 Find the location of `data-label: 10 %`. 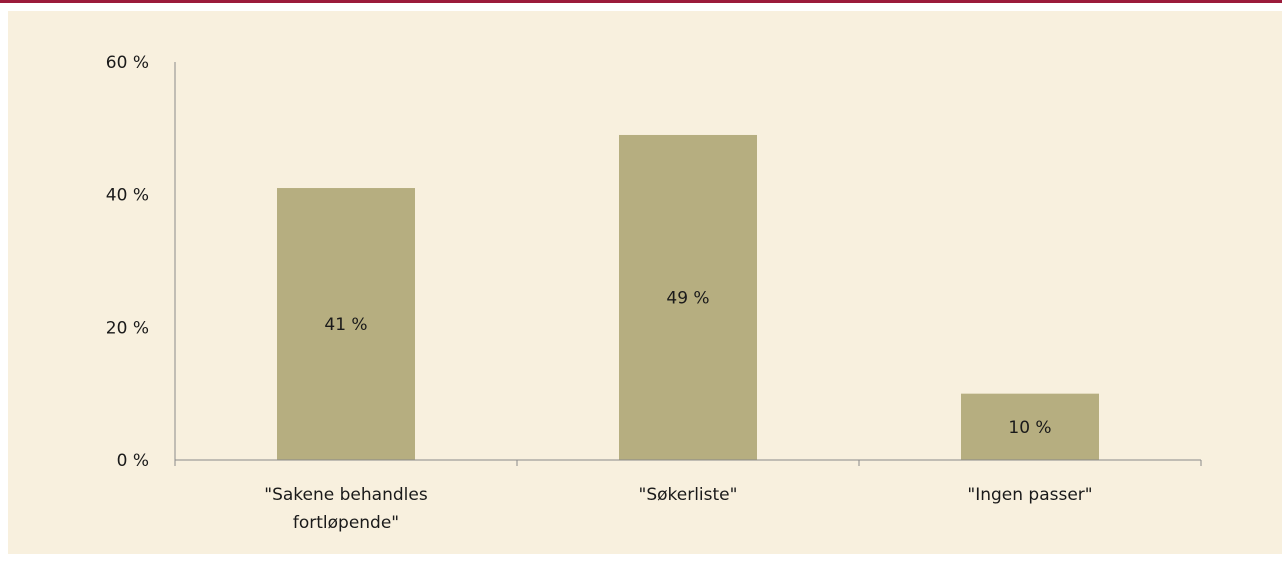

data-label: 10 % is located at coordinates (1029, 428).